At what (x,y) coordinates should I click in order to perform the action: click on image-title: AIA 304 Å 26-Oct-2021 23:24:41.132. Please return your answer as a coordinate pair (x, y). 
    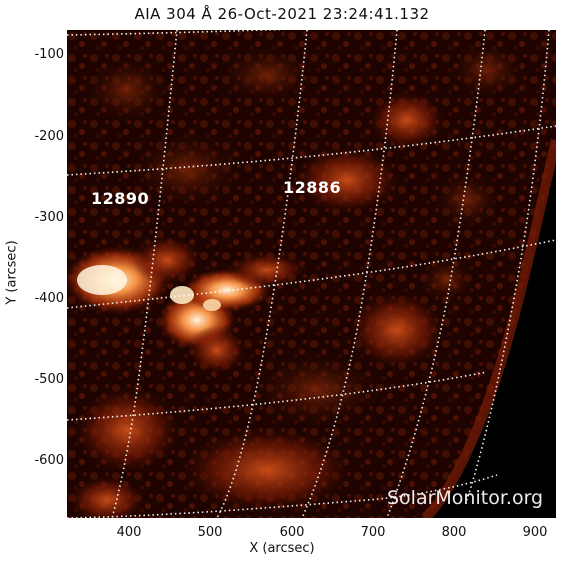
    Looking at the image, I should click on (282, 14).